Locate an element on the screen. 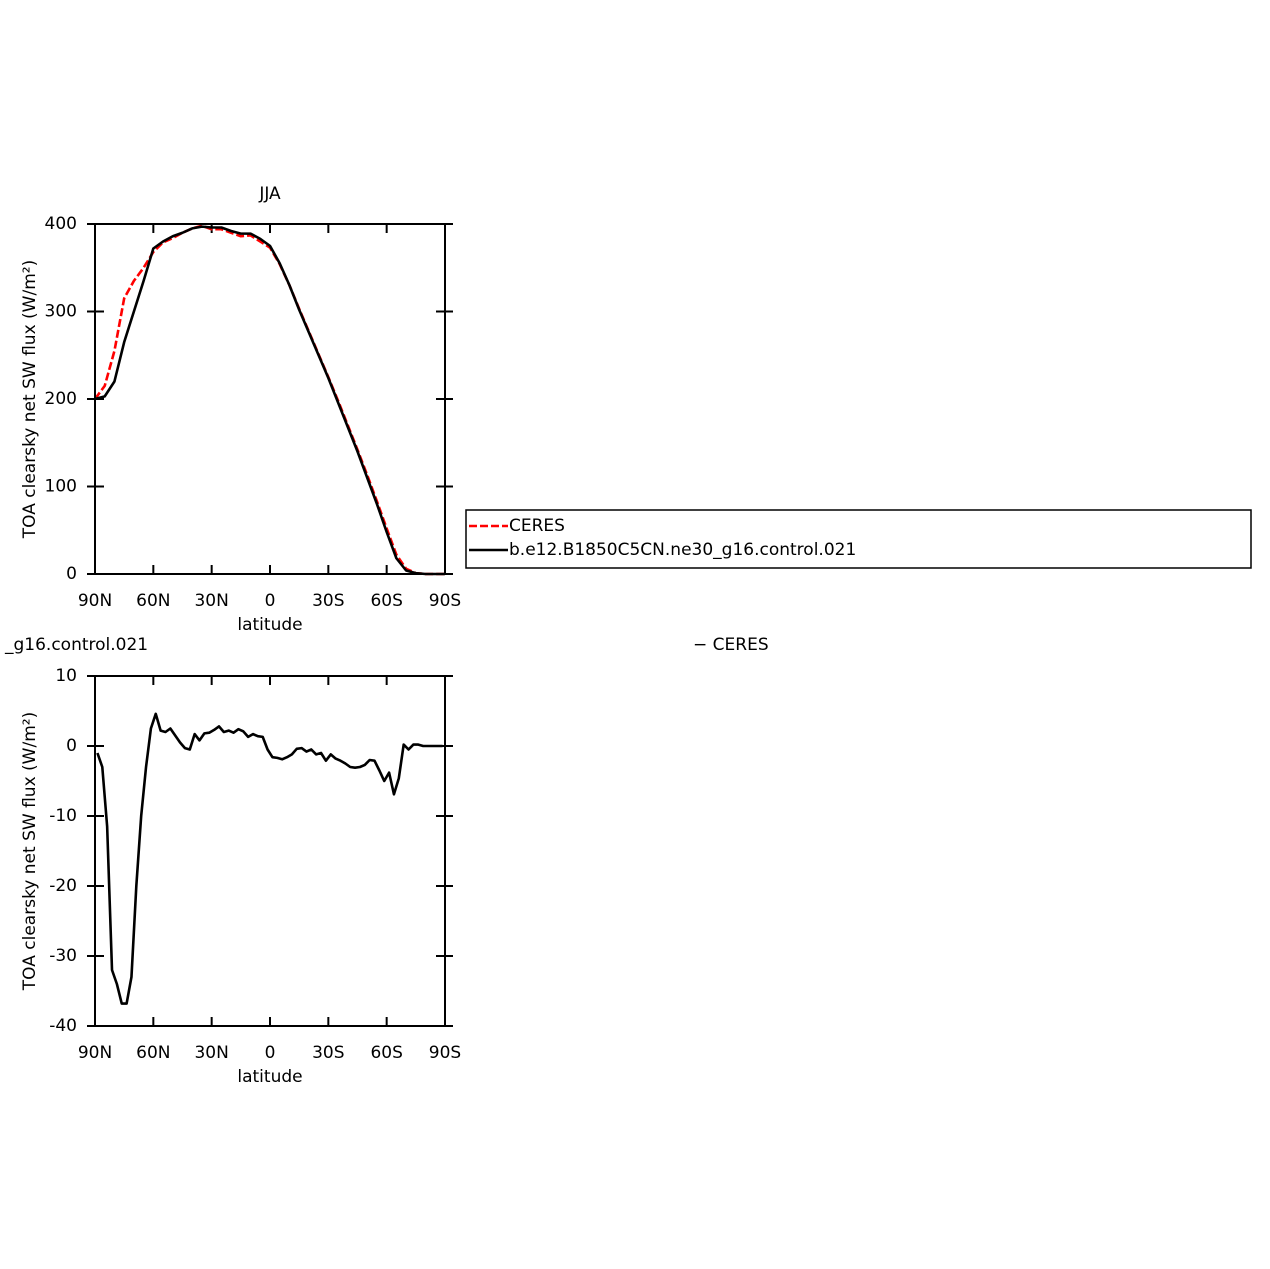  y-tick-label: 400 is located at coordinates (61, 224).